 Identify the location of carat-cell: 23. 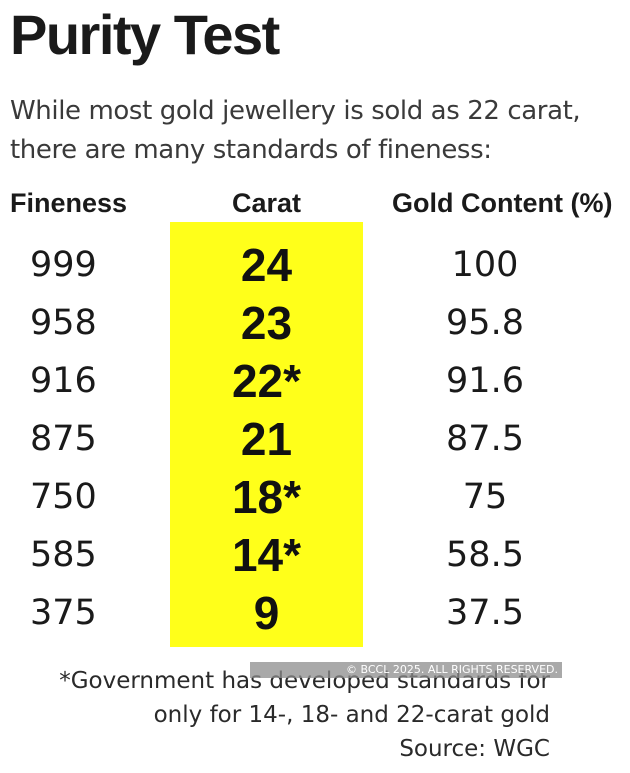
(266, 323).